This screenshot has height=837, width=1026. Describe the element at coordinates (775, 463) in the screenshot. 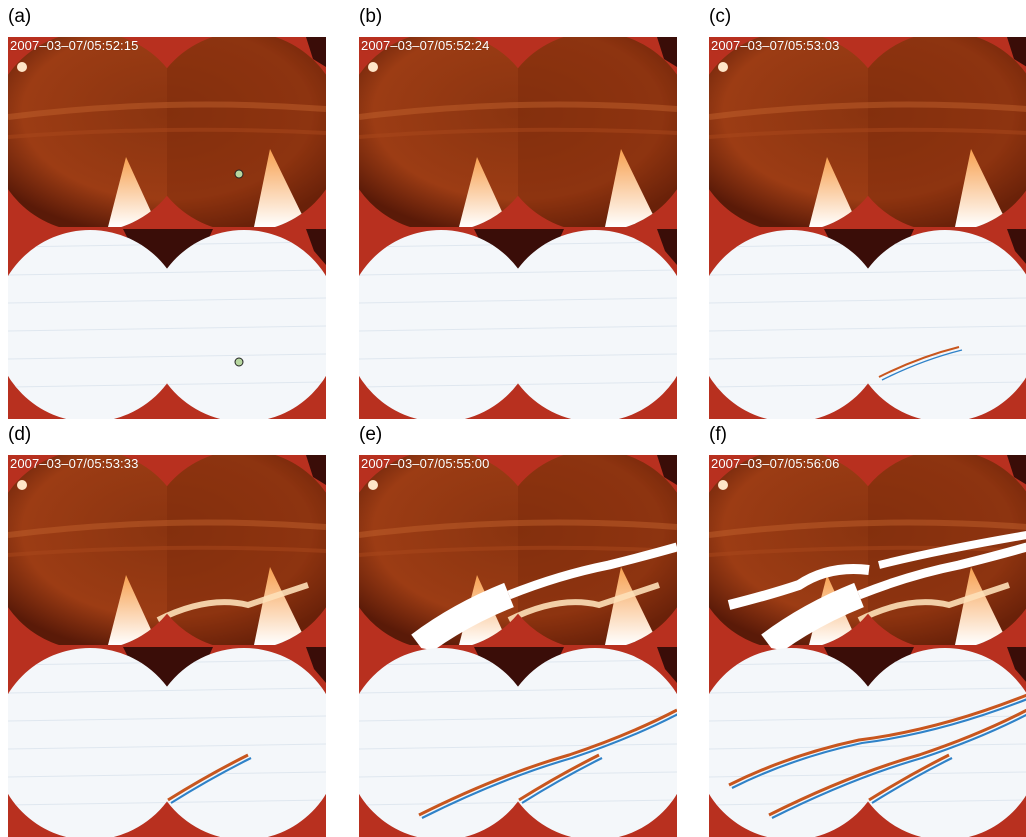

I see `panel-timestamp: 2007–03–07/05:56:06` at that location.